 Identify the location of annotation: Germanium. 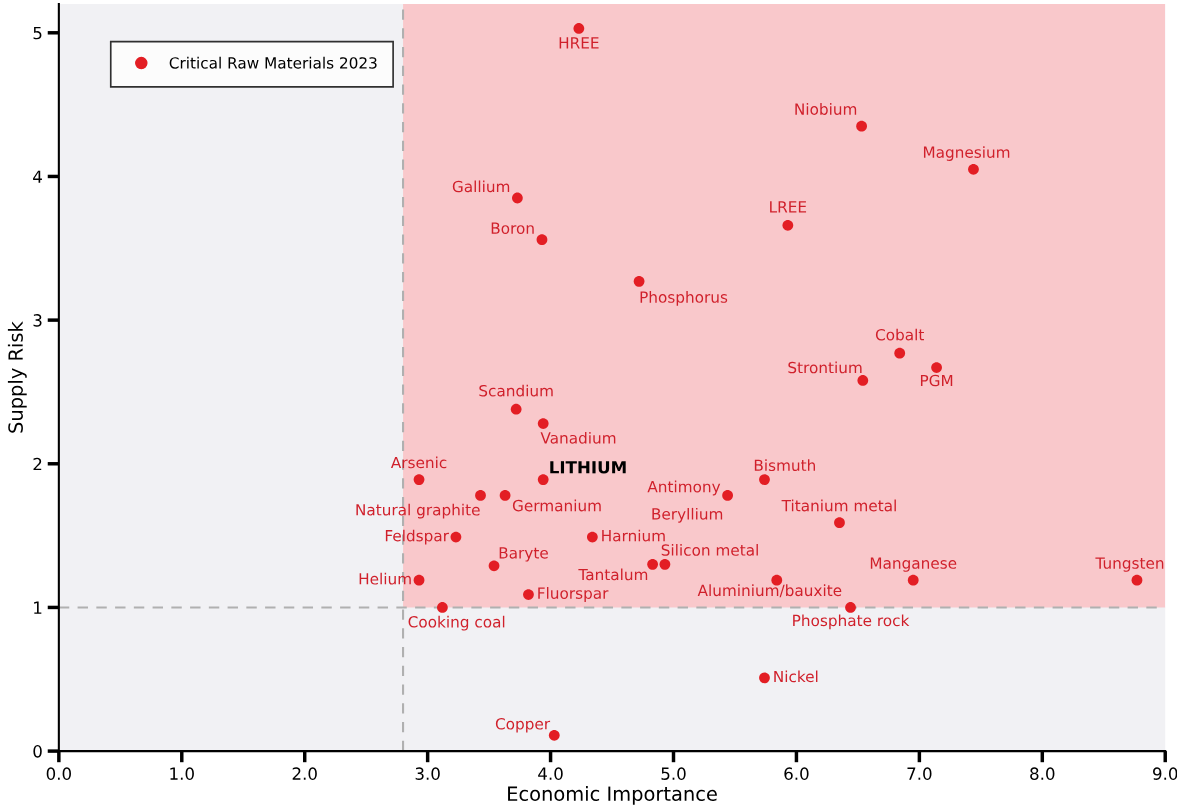
(556, 505).